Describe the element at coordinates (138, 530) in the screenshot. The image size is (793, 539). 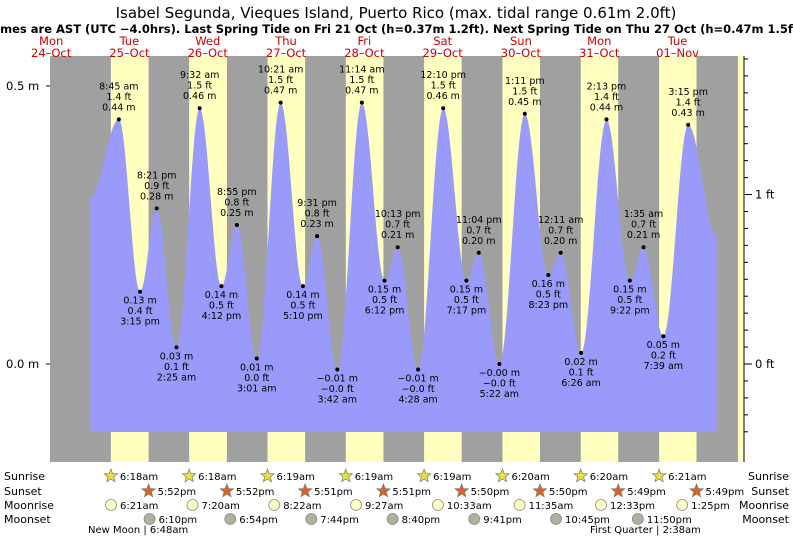
I see `moon-phase-new: New Moon | 6:48am` at that location.